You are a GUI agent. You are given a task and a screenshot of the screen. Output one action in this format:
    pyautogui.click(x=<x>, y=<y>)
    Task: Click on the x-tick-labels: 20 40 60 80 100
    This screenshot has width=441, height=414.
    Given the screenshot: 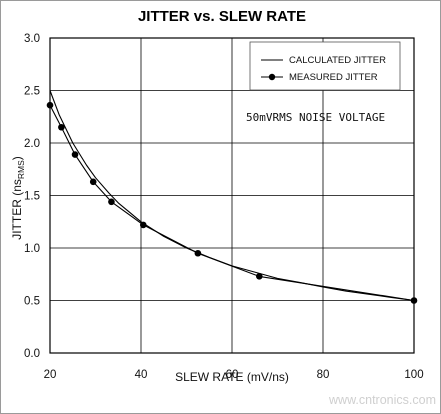 What is the action you would take?
    pyautogui.click(x=234, y=375)
    